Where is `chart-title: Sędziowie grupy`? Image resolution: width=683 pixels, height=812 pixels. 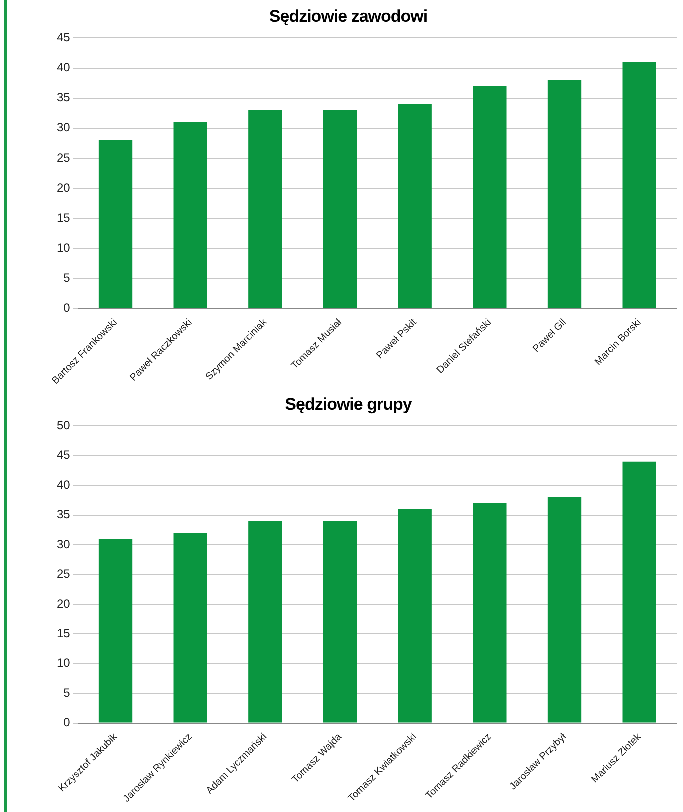 chart-title: Sędziowie grupy is located at coordinates (349, 405).